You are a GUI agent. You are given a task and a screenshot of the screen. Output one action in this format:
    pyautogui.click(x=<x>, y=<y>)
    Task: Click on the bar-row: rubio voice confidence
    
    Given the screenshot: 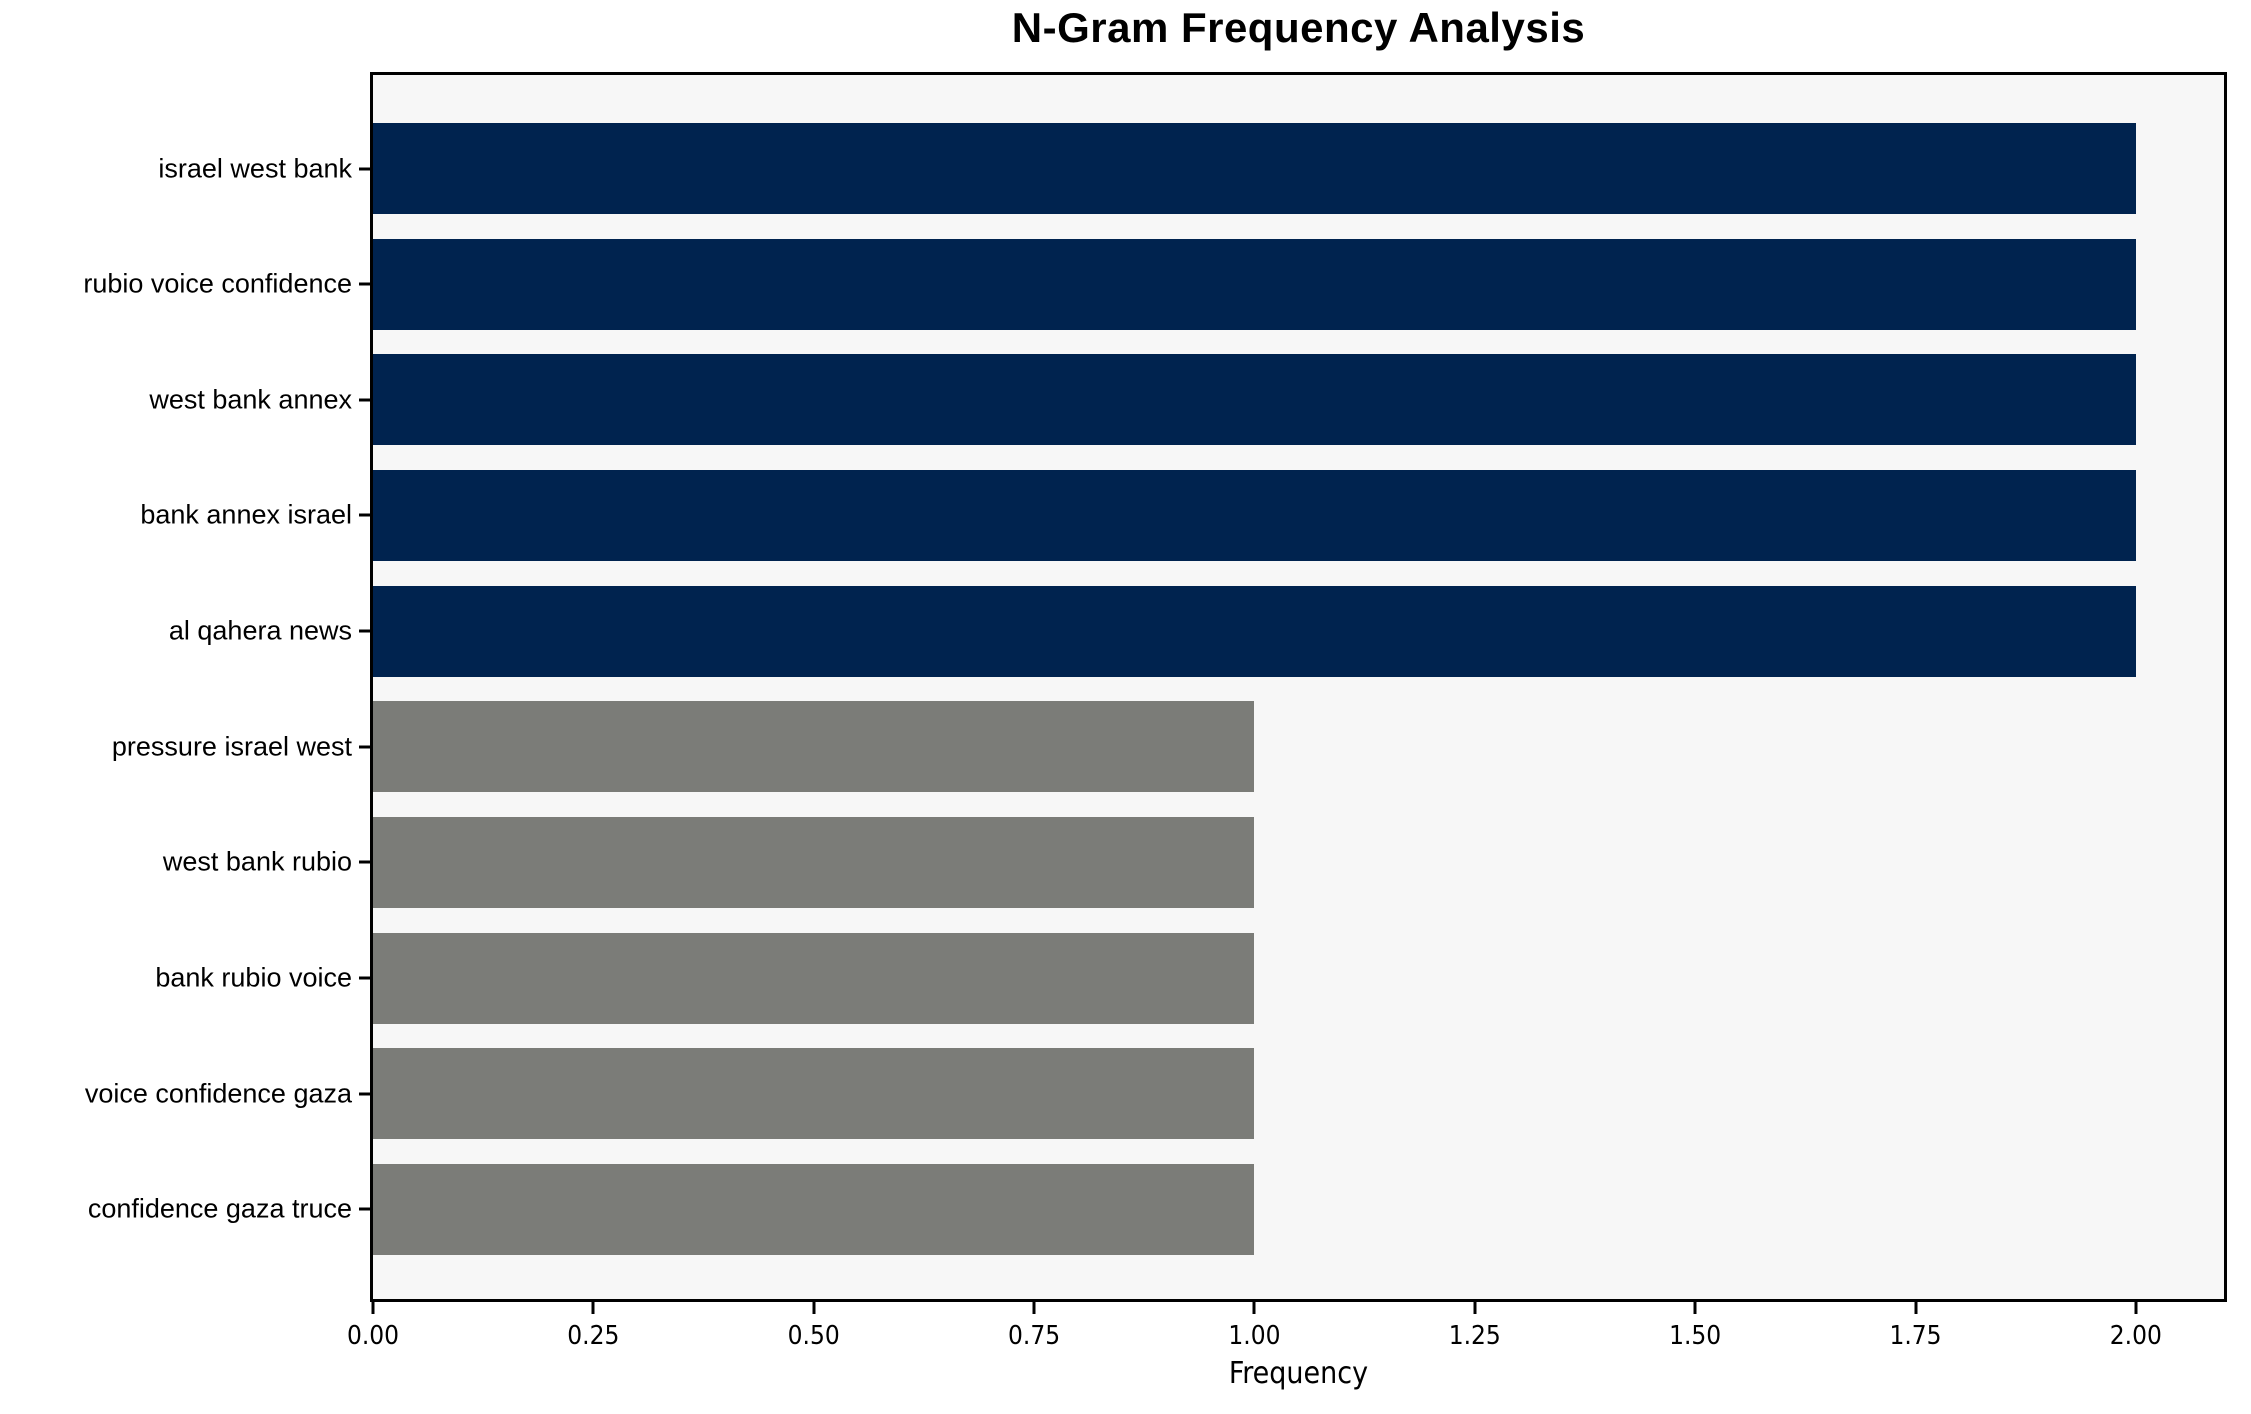 What is the action you would take?
    pyautogui.click(x=1153, y=284)
    